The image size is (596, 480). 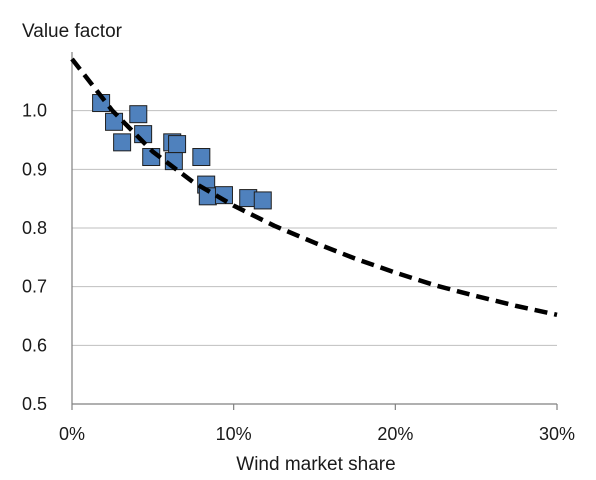 I want to click on x-tick-label: 30%, so click(x=557, y=434).